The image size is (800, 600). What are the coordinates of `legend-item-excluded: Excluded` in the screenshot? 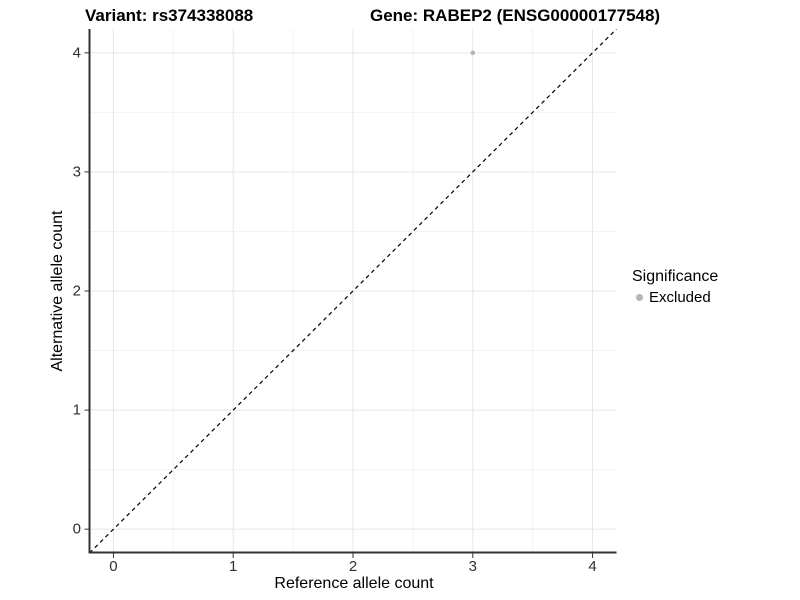 It's located at (677, 297).